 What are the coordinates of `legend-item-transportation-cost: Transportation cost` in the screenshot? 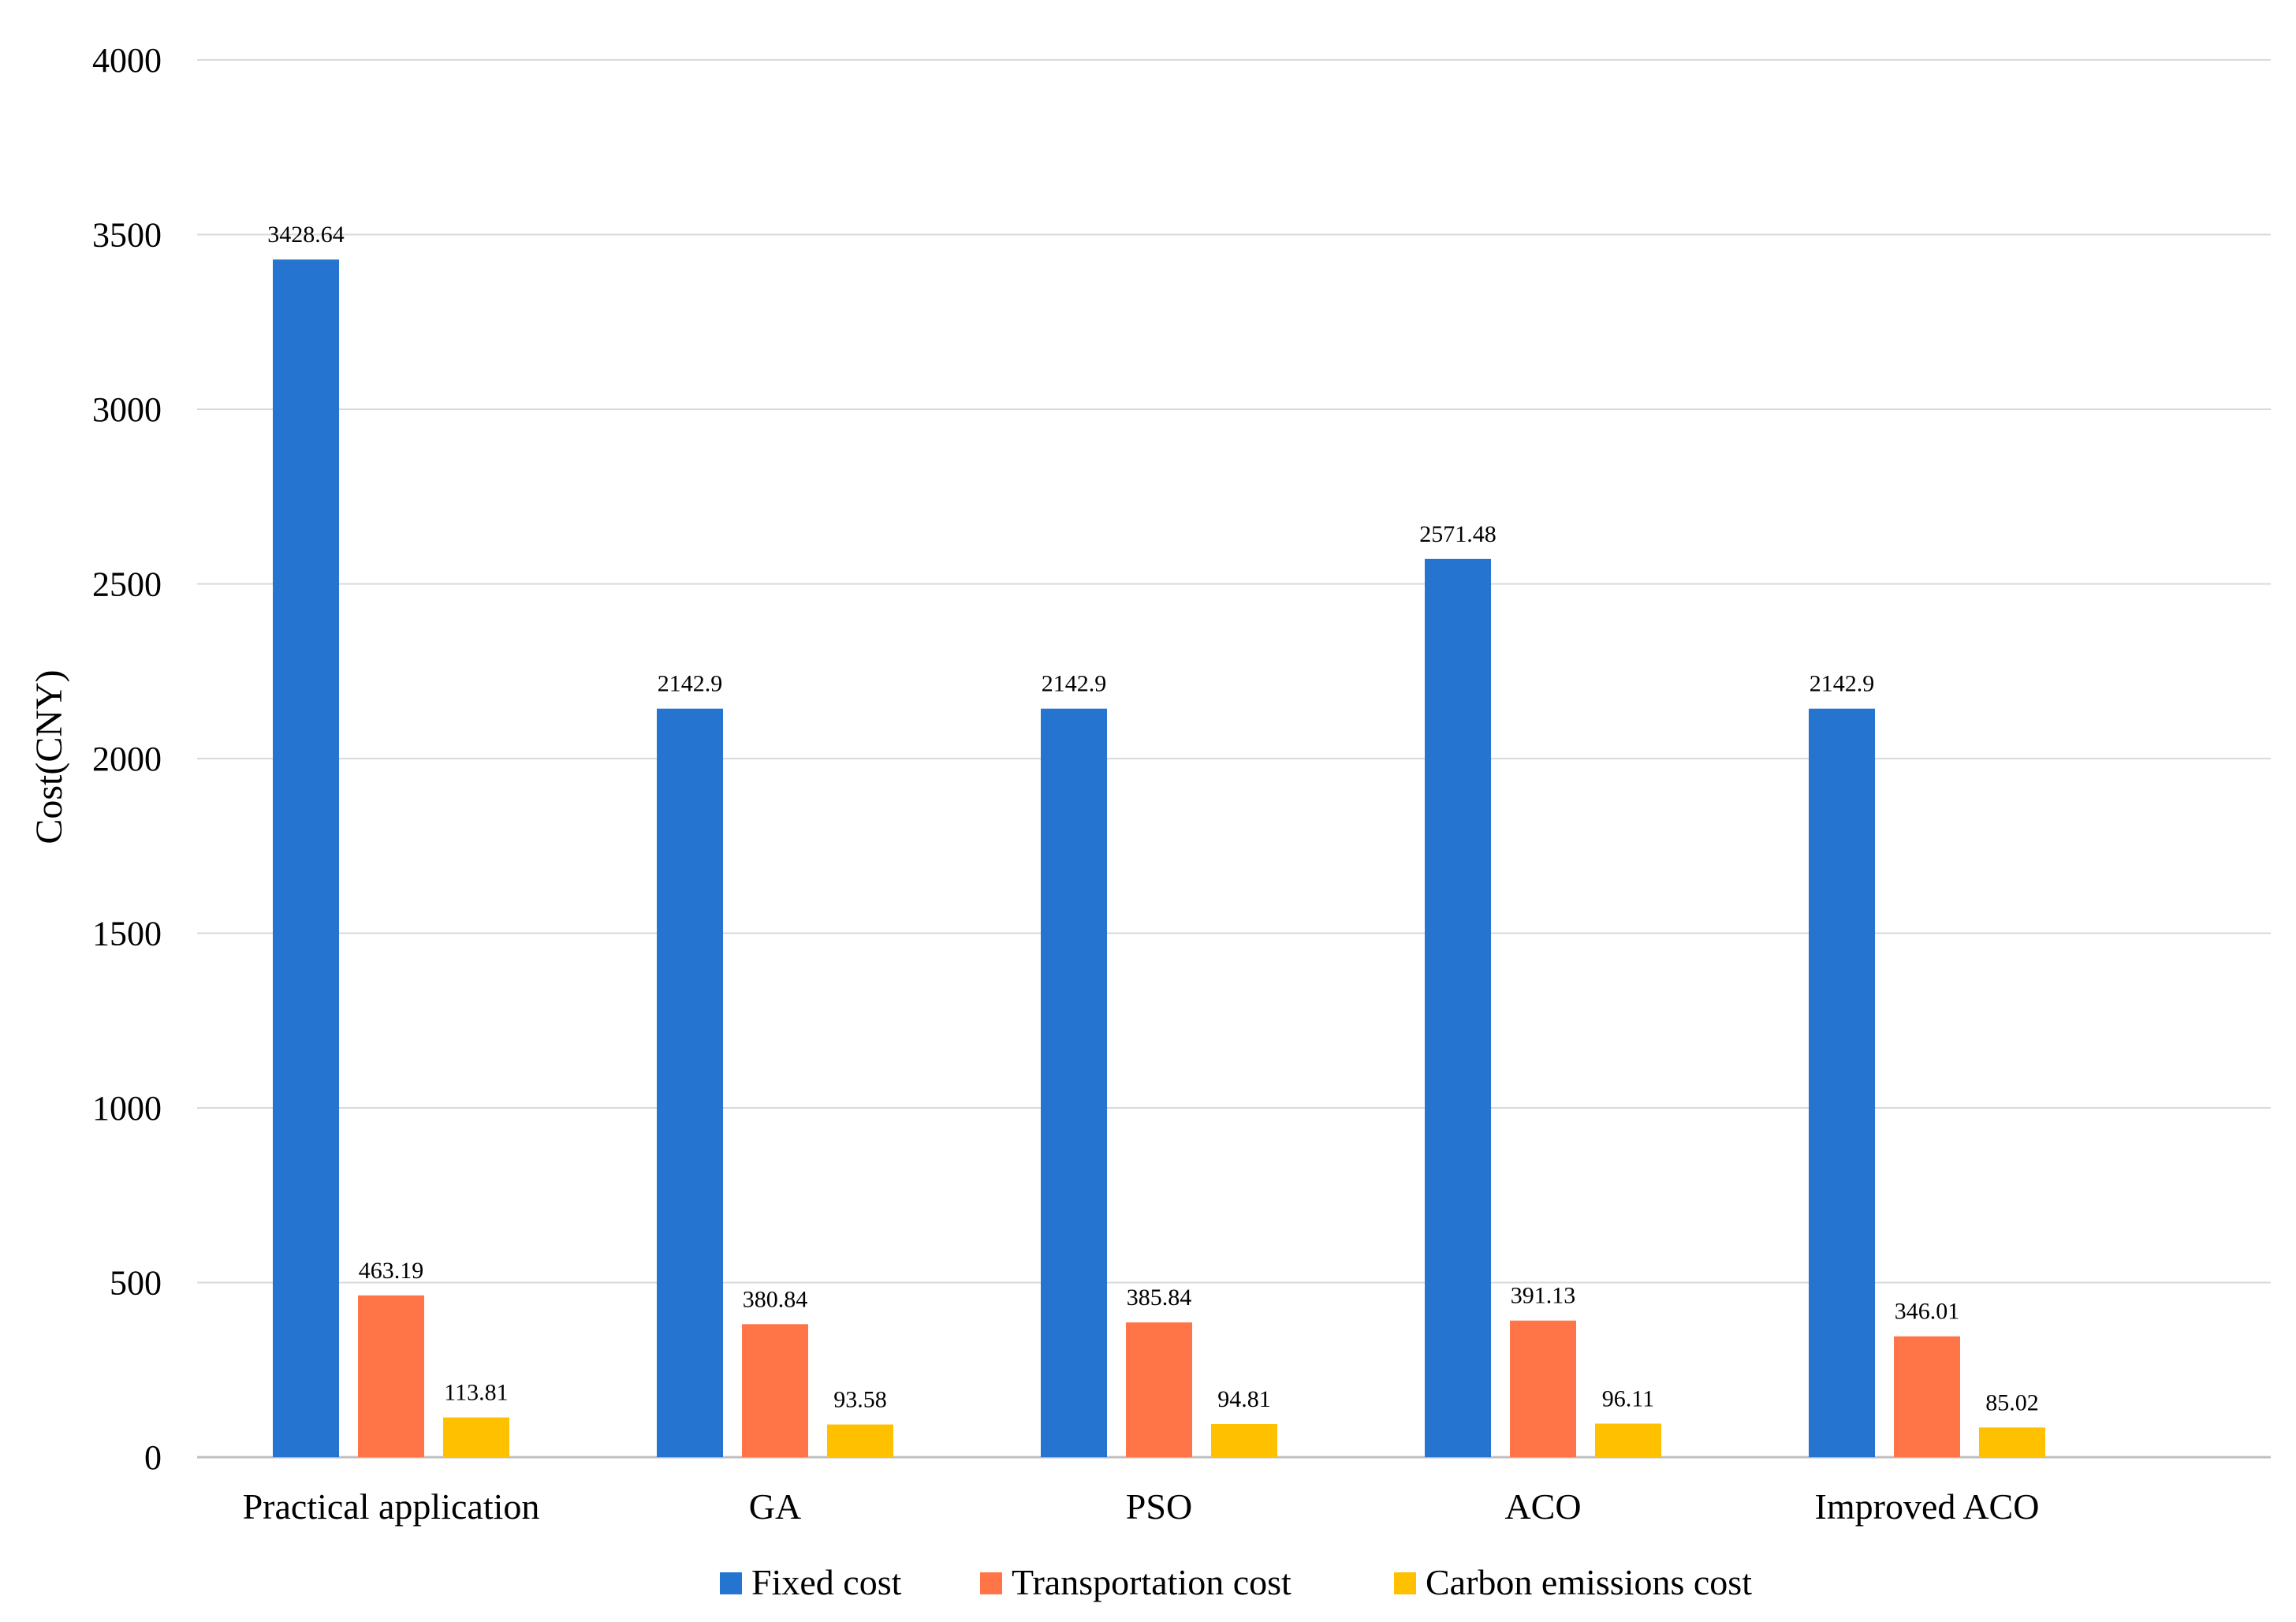 It's located at (1136, 1582).